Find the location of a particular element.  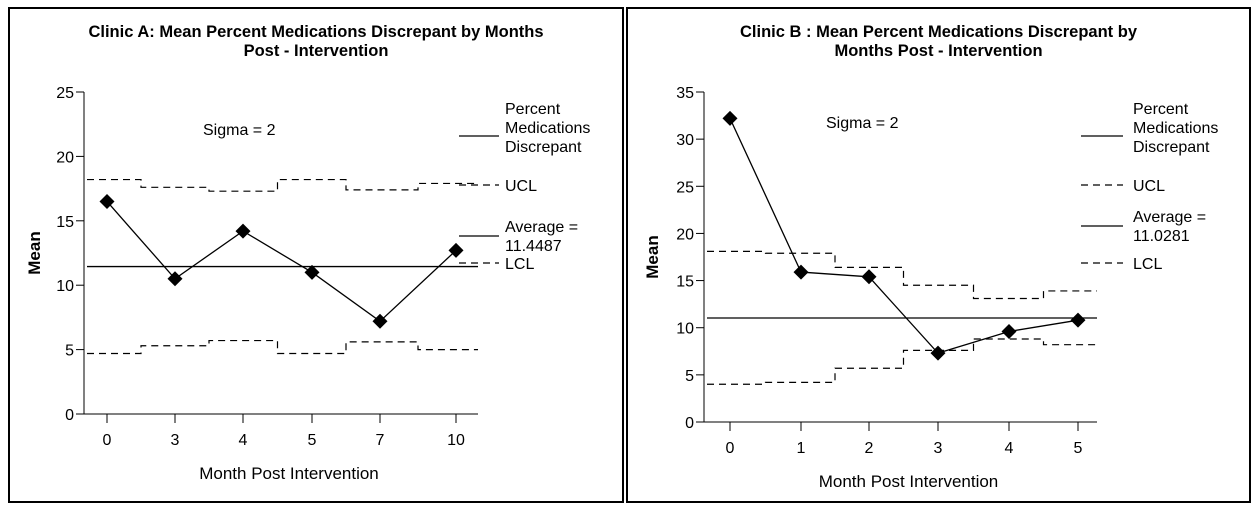

y-tick-label: 35 is located at coordinates (685, 93).